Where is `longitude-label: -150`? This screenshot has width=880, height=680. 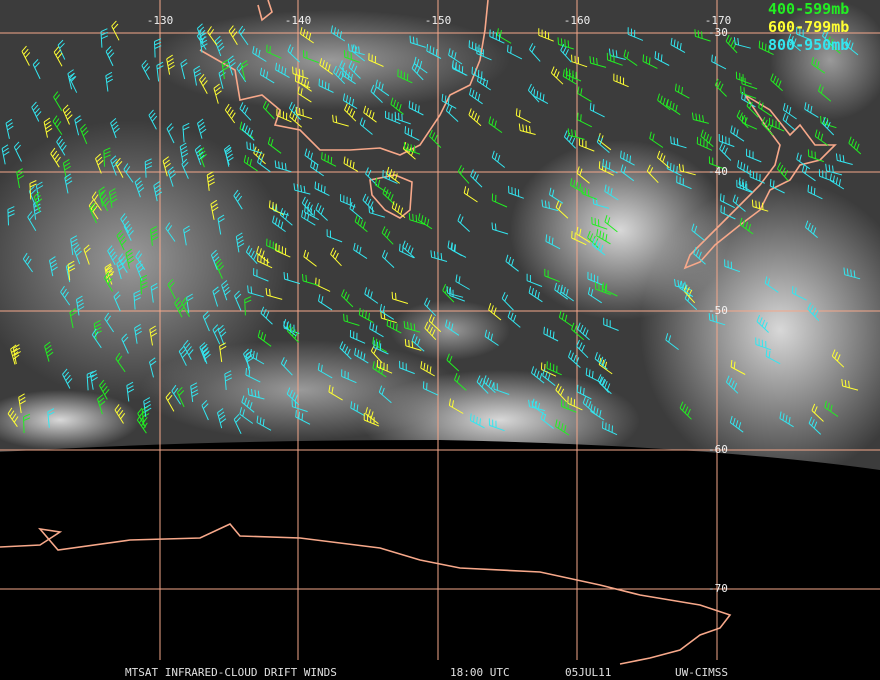 longitude-label: -150 is located at coordinates (438, 20).